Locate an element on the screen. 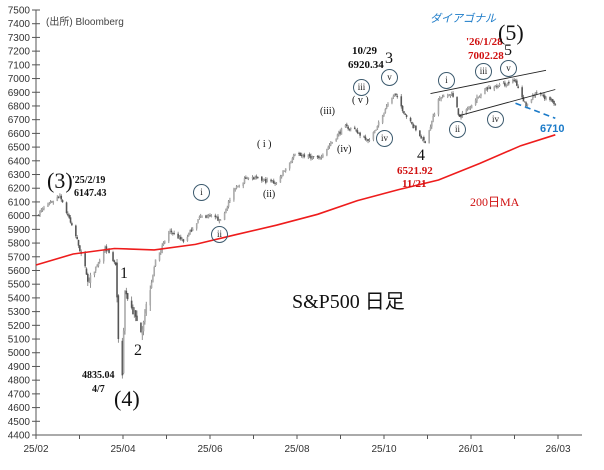  y-tick-label: 5800 is located at coordinates (19, 244).